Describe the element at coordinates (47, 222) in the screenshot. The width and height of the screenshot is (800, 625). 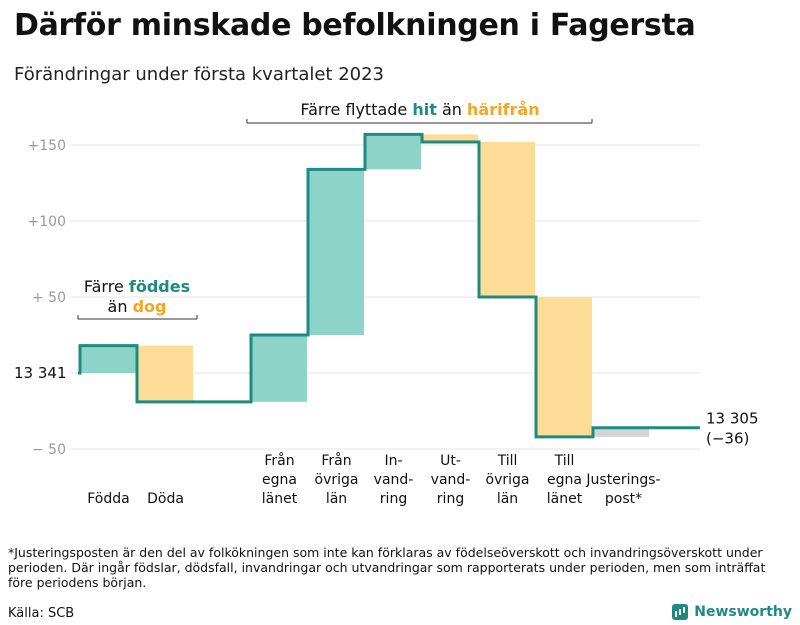
I see `y-tick-label: +100` at that location.